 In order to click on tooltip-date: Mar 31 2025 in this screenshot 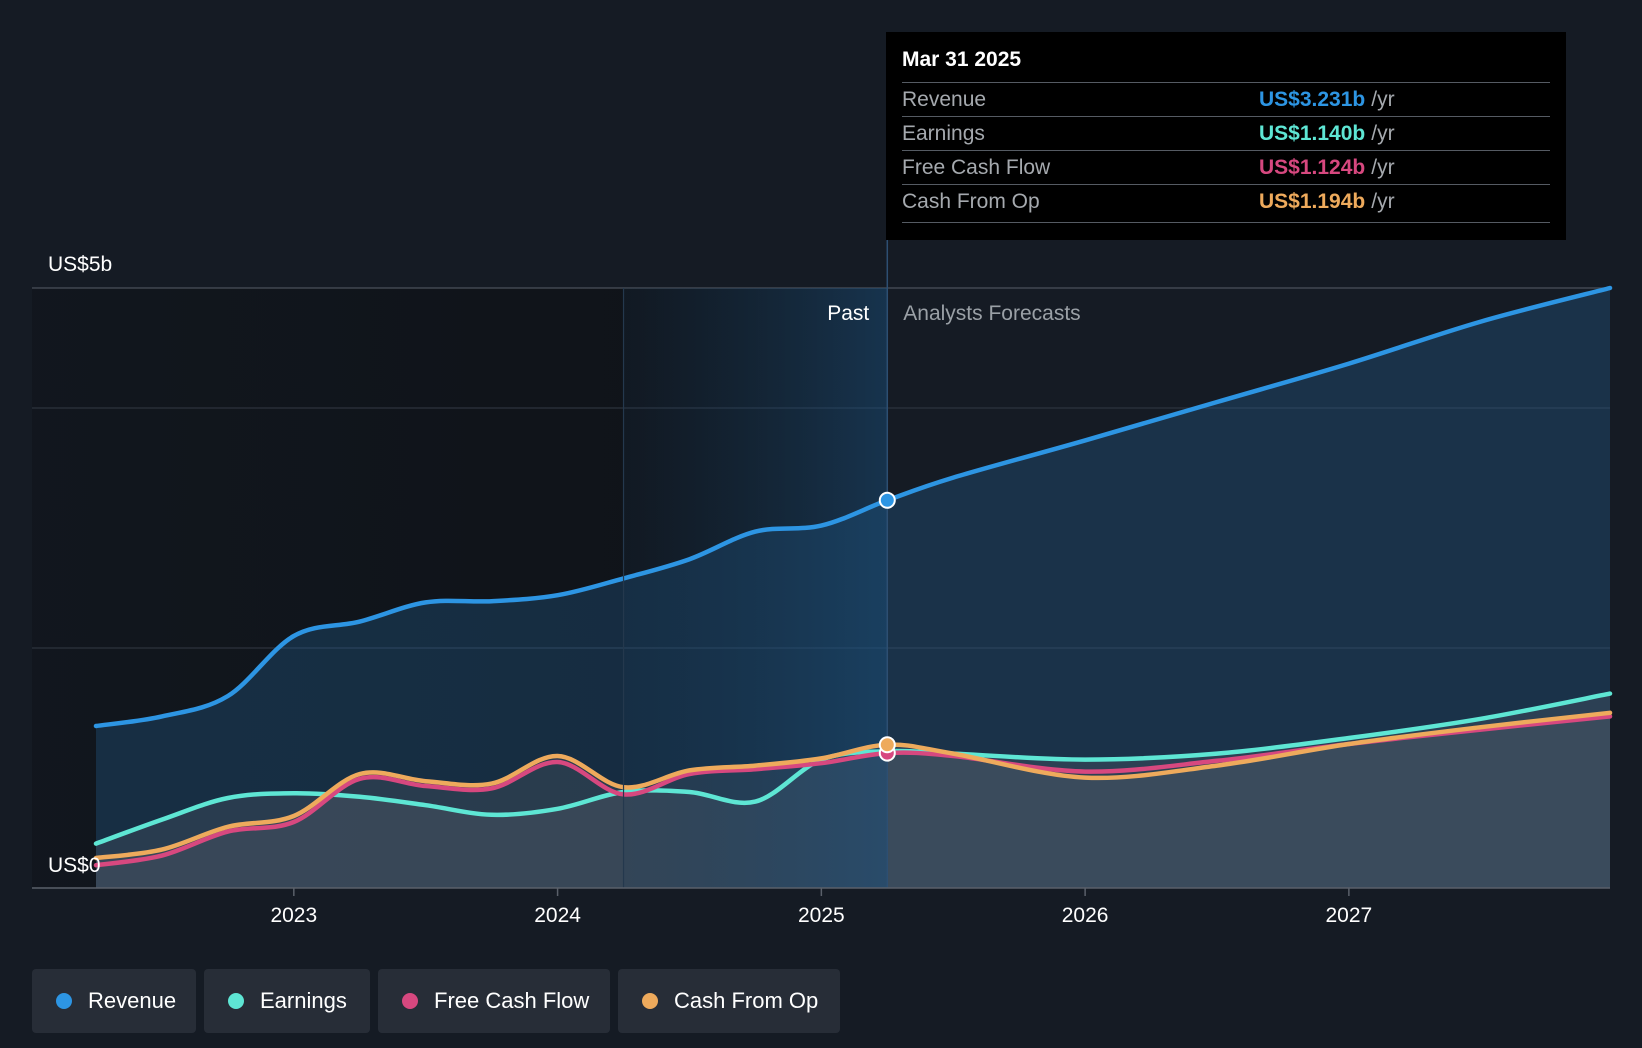, I will do `click(962, 59)`.